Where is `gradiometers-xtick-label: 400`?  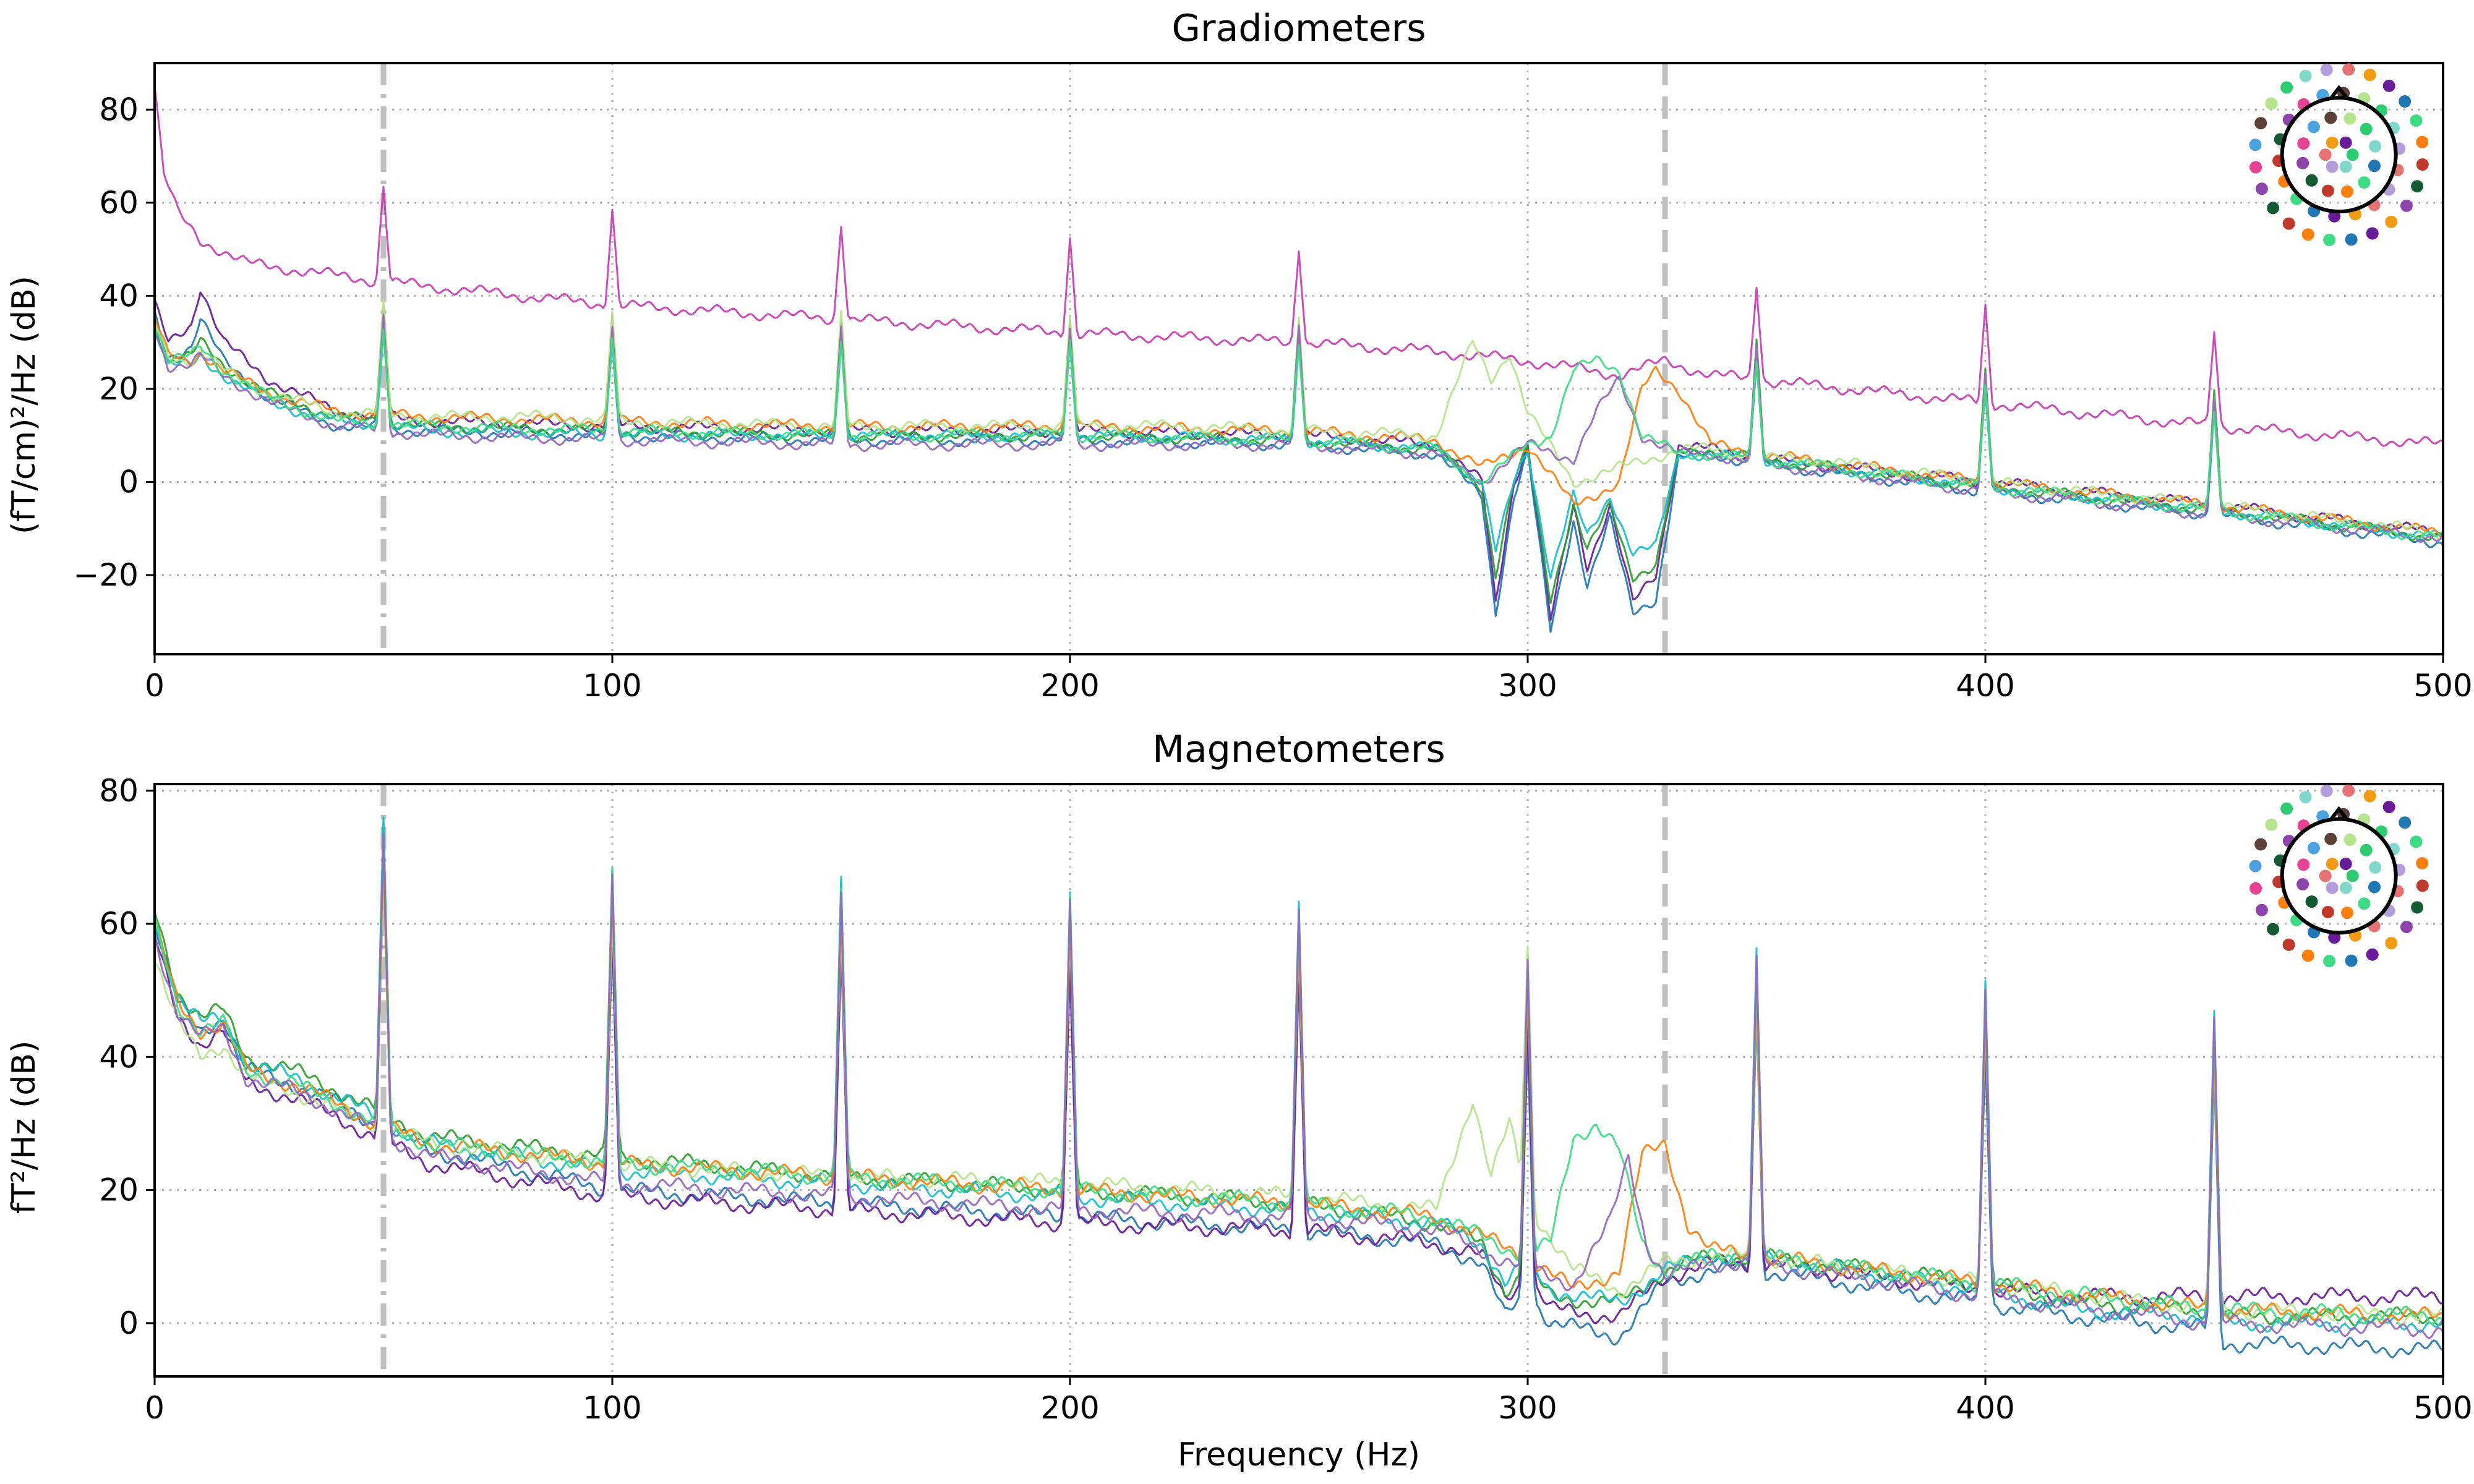 gradiometers-xtick-label: 400 is located at coordinates (1985, 686).